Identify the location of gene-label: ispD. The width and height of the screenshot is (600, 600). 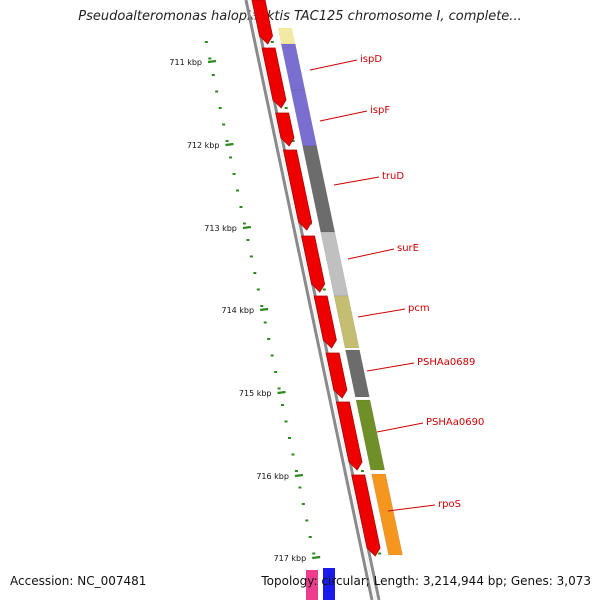
(371, 59).